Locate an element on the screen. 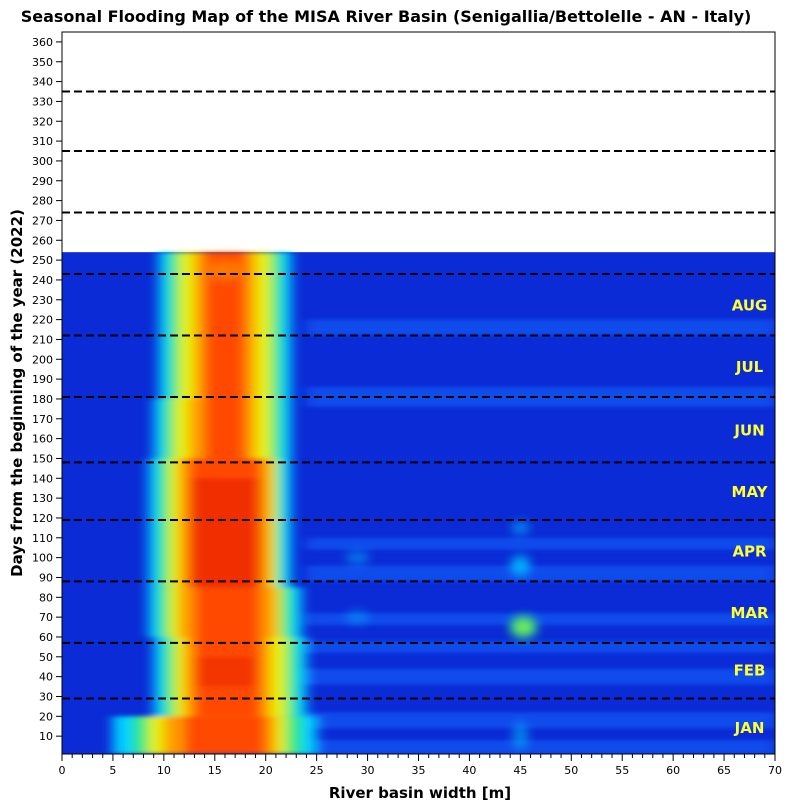 This screenshot has width=797, height=808. y-tick-label: 300 is located at coordinates (42, 161).